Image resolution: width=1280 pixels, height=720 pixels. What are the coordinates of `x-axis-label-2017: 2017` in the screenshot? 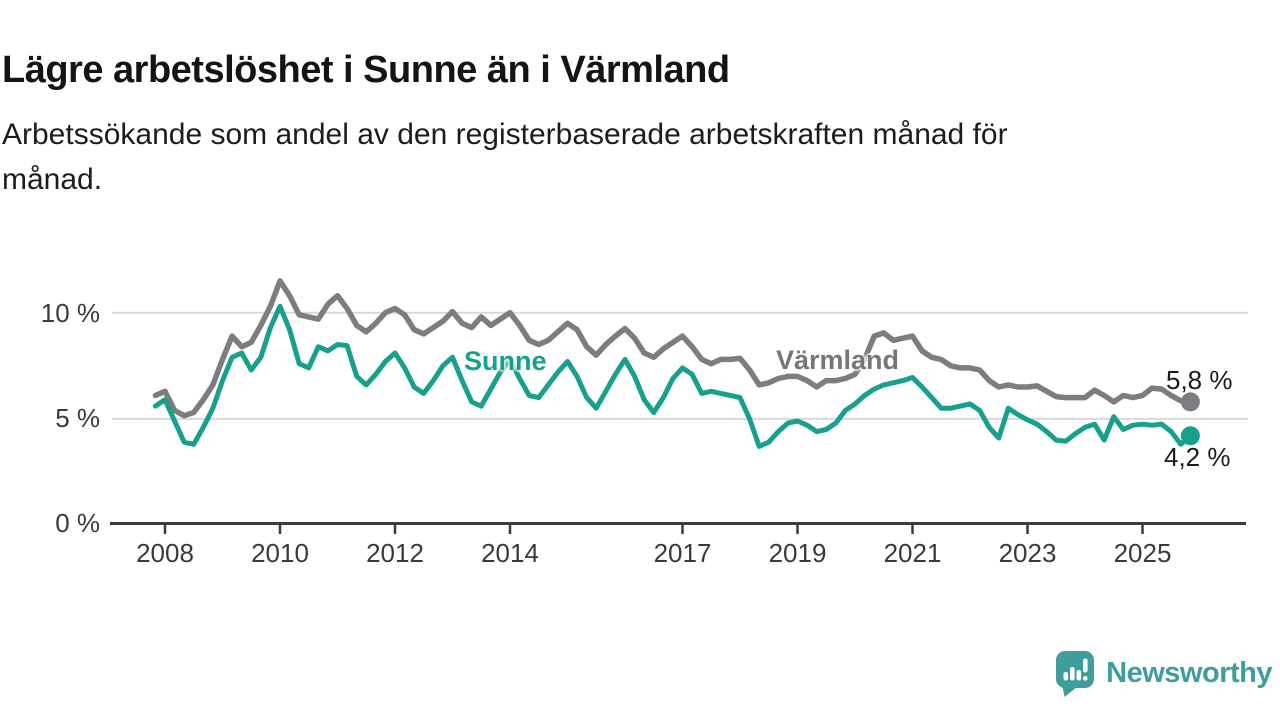 It's located at (682, 553).